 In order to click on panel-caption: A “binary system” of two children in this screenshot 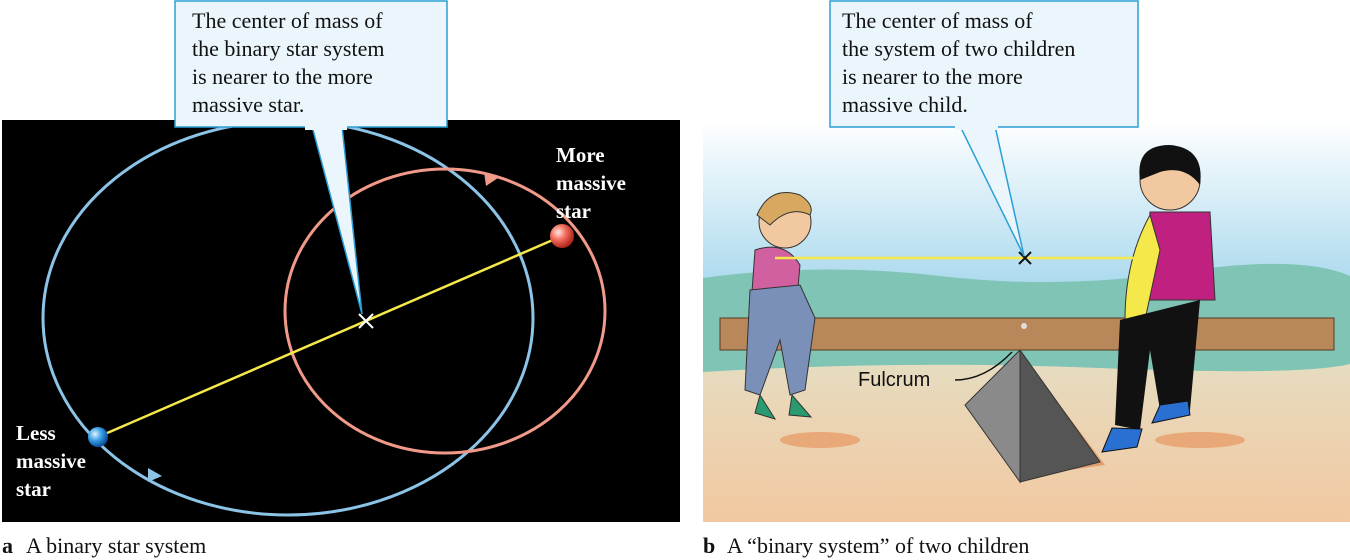, I will do `click(878, 545)`.